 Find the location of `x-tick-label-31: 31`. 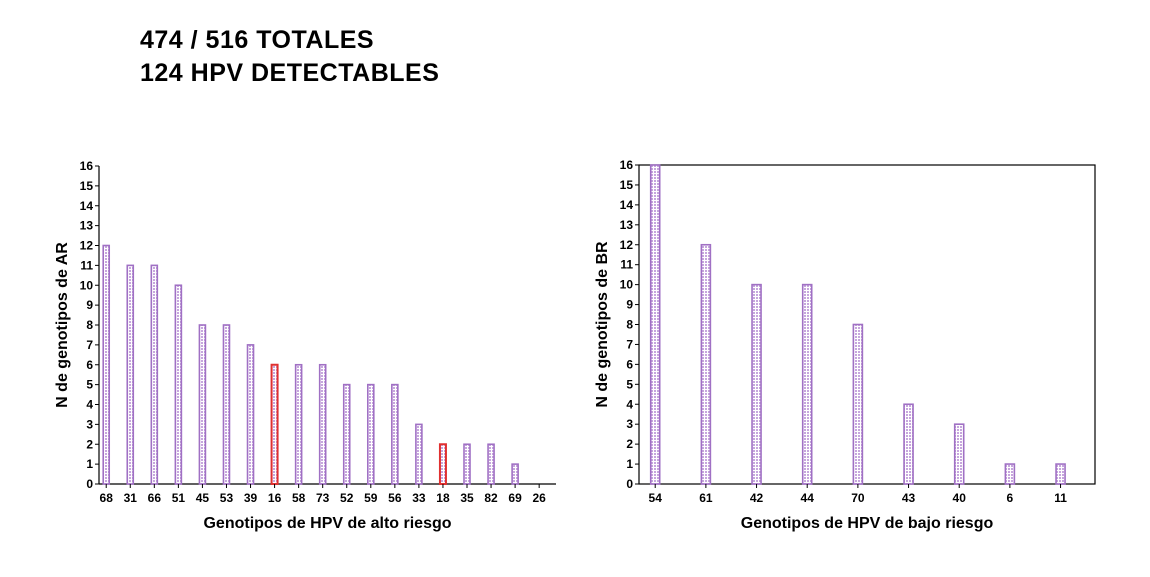

x-tick-label-31: 31 is located at coordinates (131, 498).